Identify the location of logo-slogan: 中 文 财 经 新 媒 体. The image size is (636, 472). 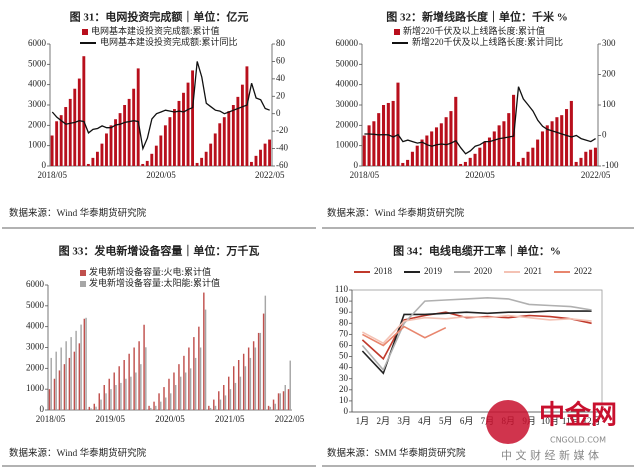
(550, 455).